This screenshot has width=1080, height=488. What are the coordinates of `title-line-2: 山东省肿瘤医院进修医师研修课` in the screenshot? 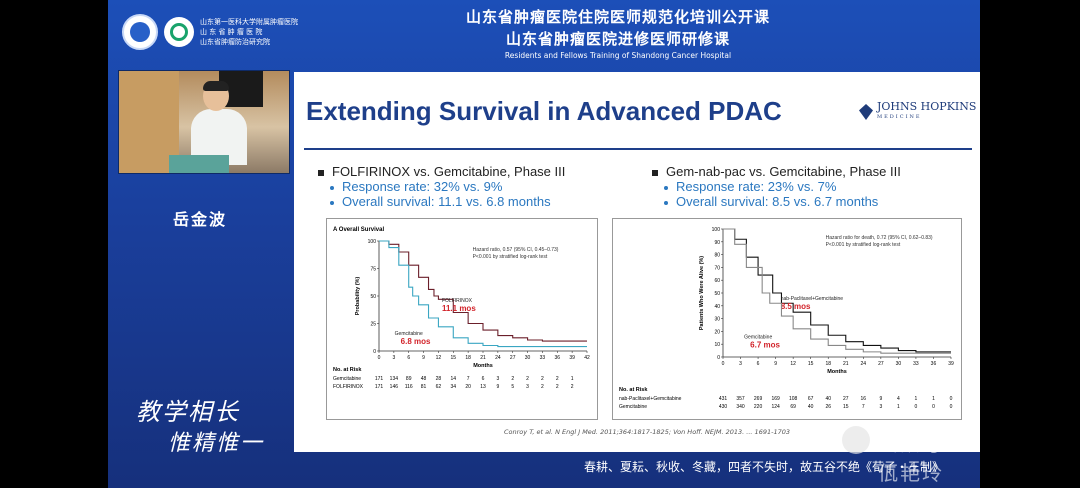 It's located at (617, 39).